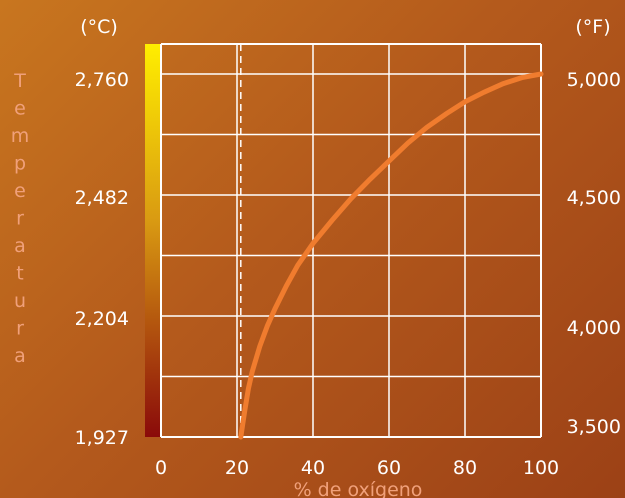  What do you see at coordinates (20, 301) in the screenshot?
I see `y-axis-label-letter: u` at bounding box center [20, 301].